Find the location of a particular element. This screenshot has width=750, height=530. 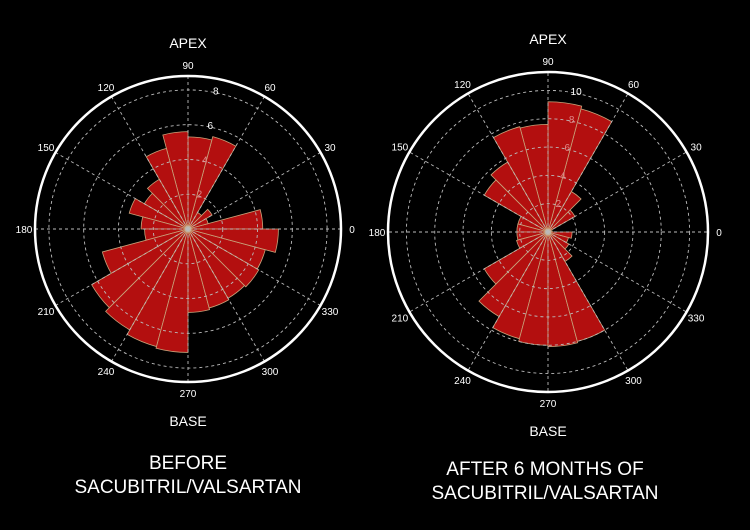

before-radial-tick-label: 6 is located at coordinates (211, 126).